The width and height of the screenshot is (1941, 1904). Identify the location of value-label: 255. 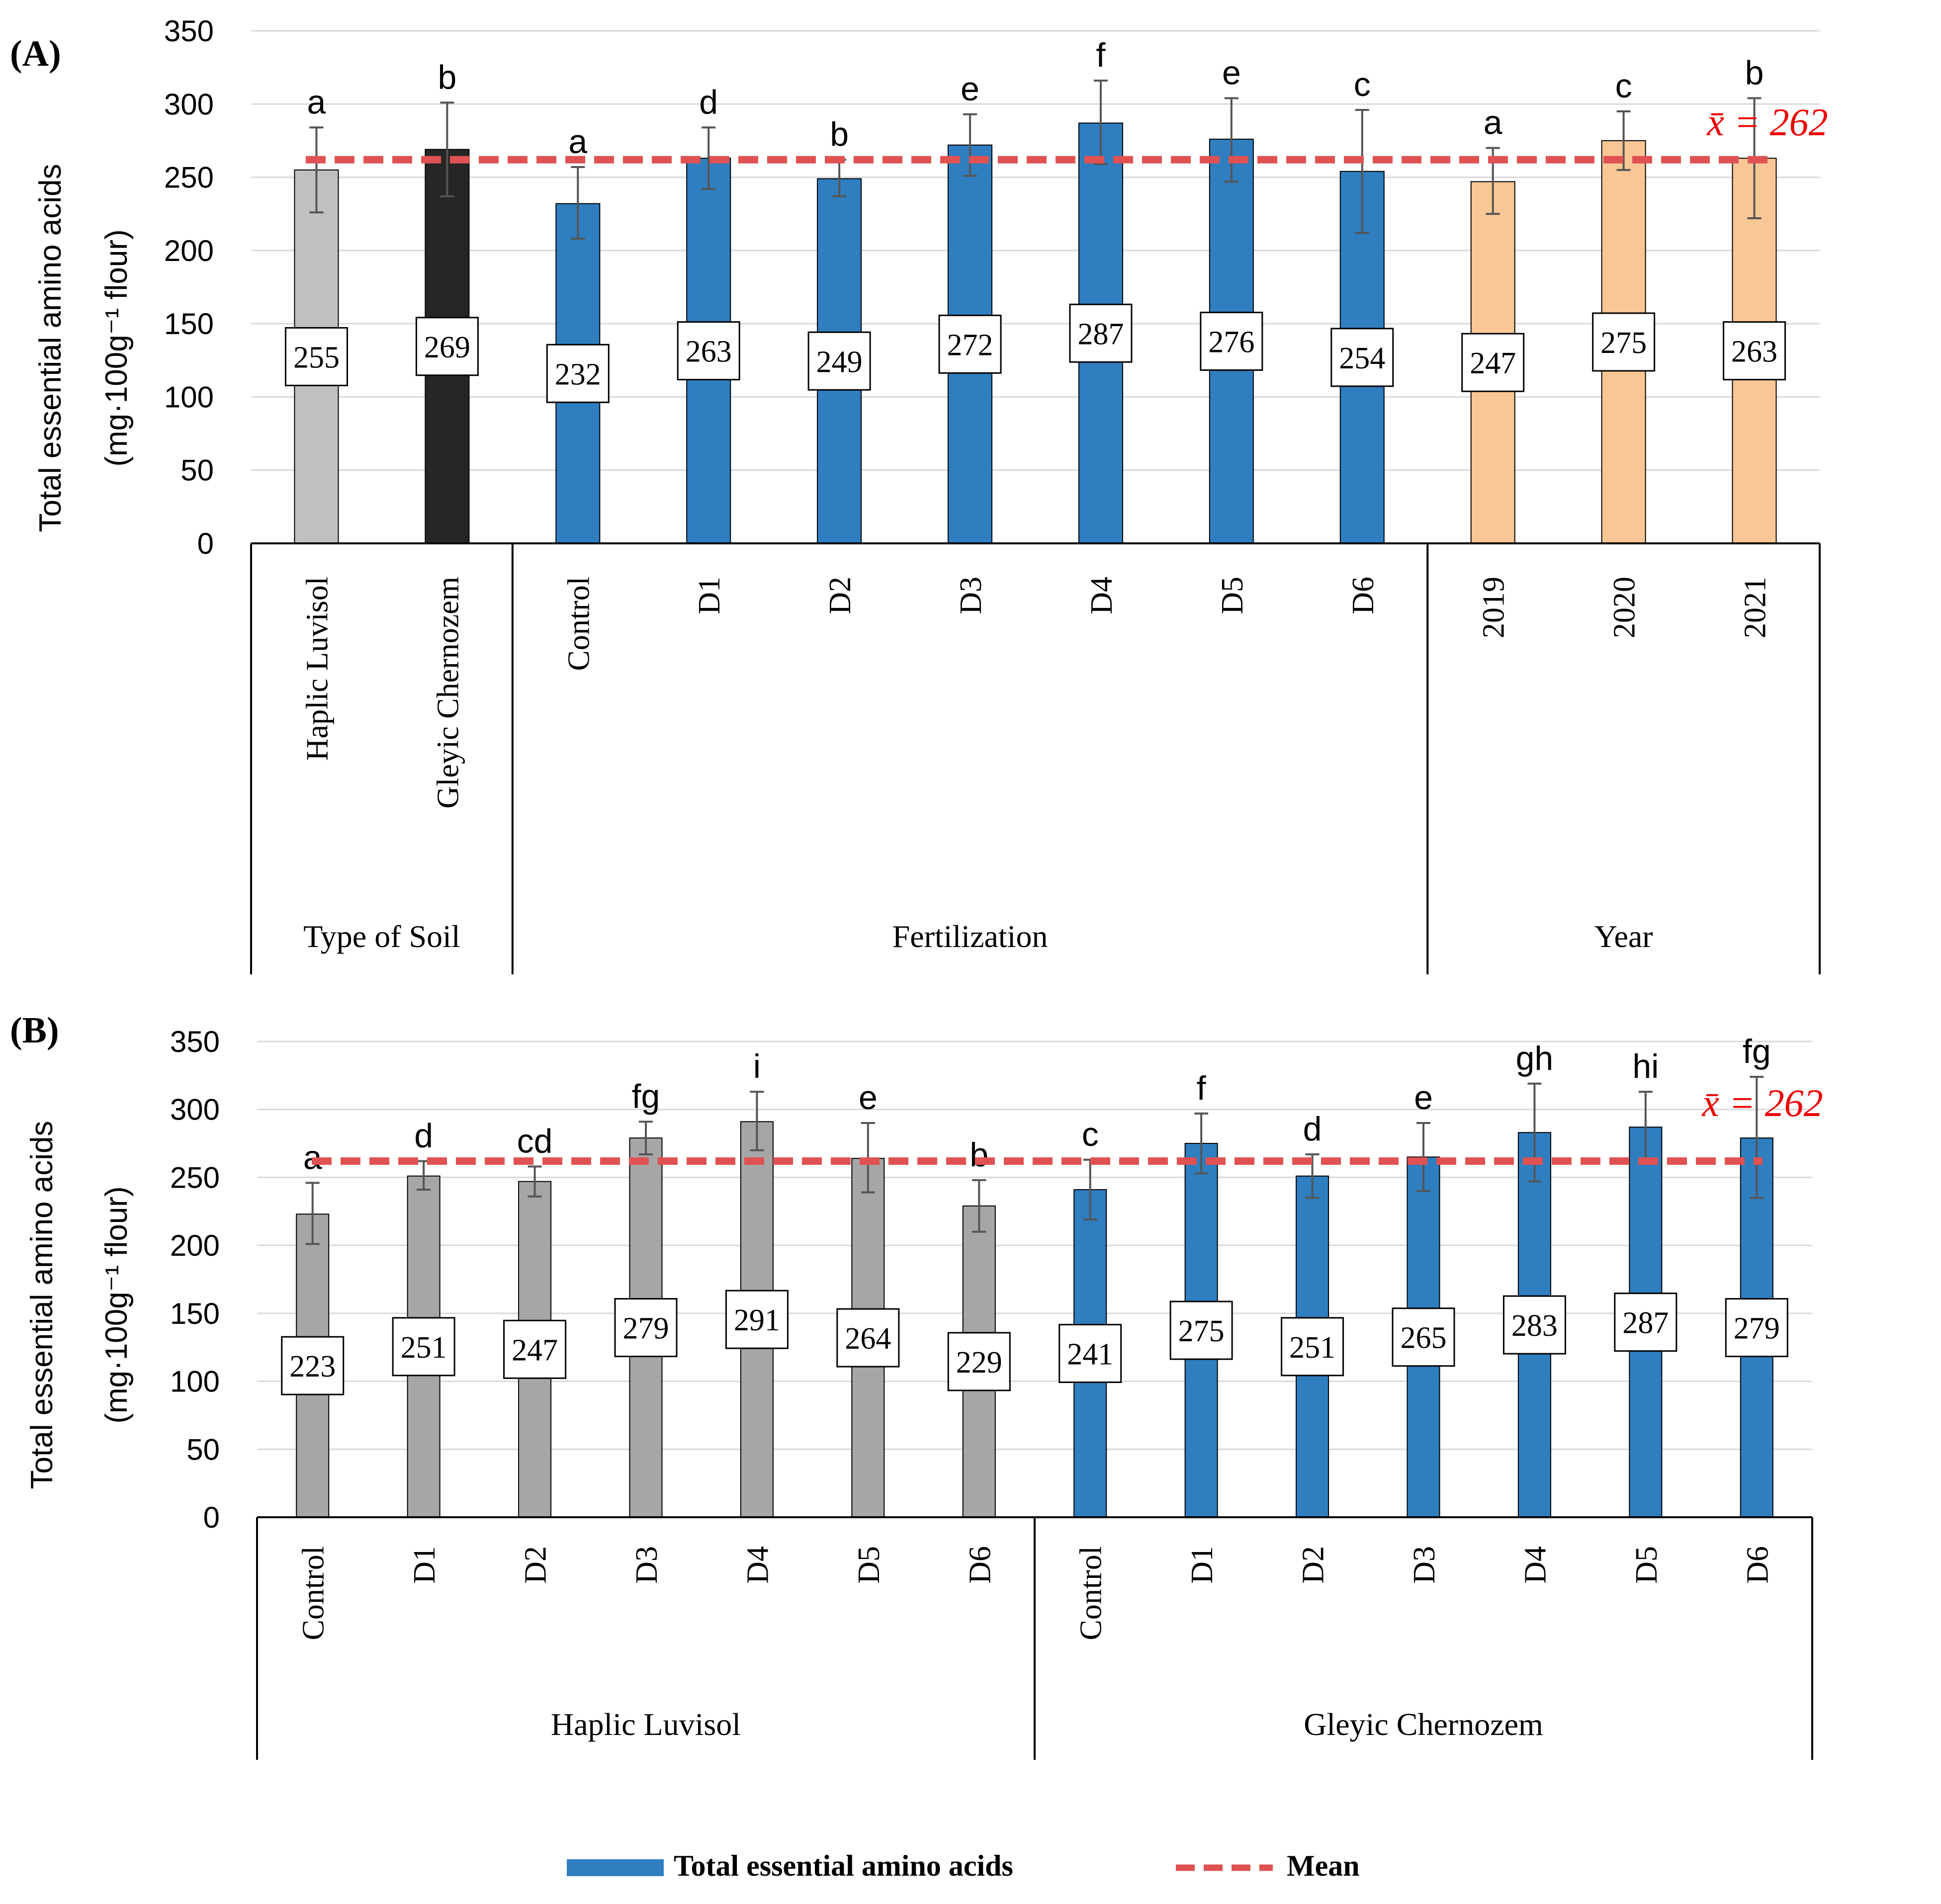
(316, 357).